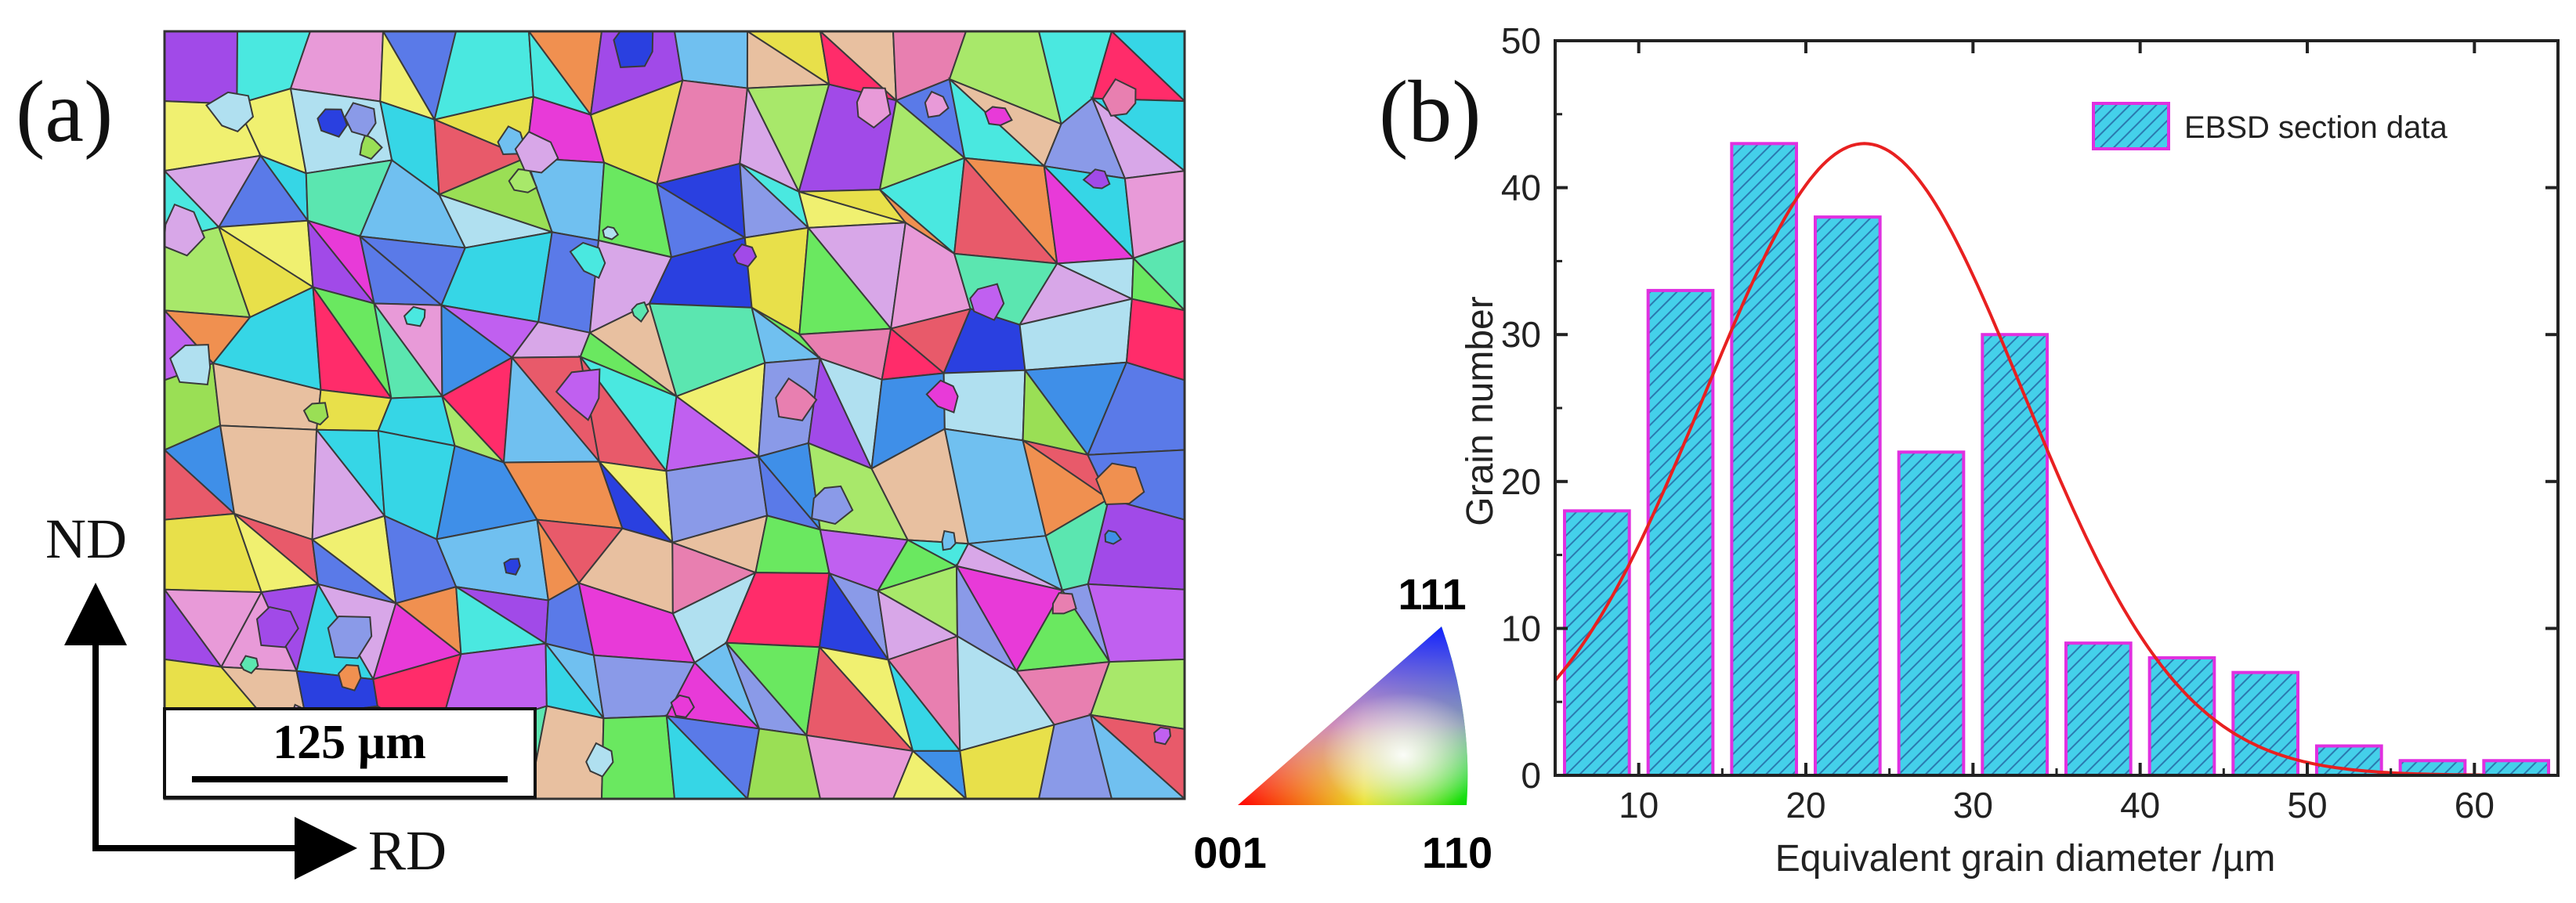 Image resolution: width=2576 pixels, height=903 pixels. I want to click on ipf-color-key, so click(1353, 716).